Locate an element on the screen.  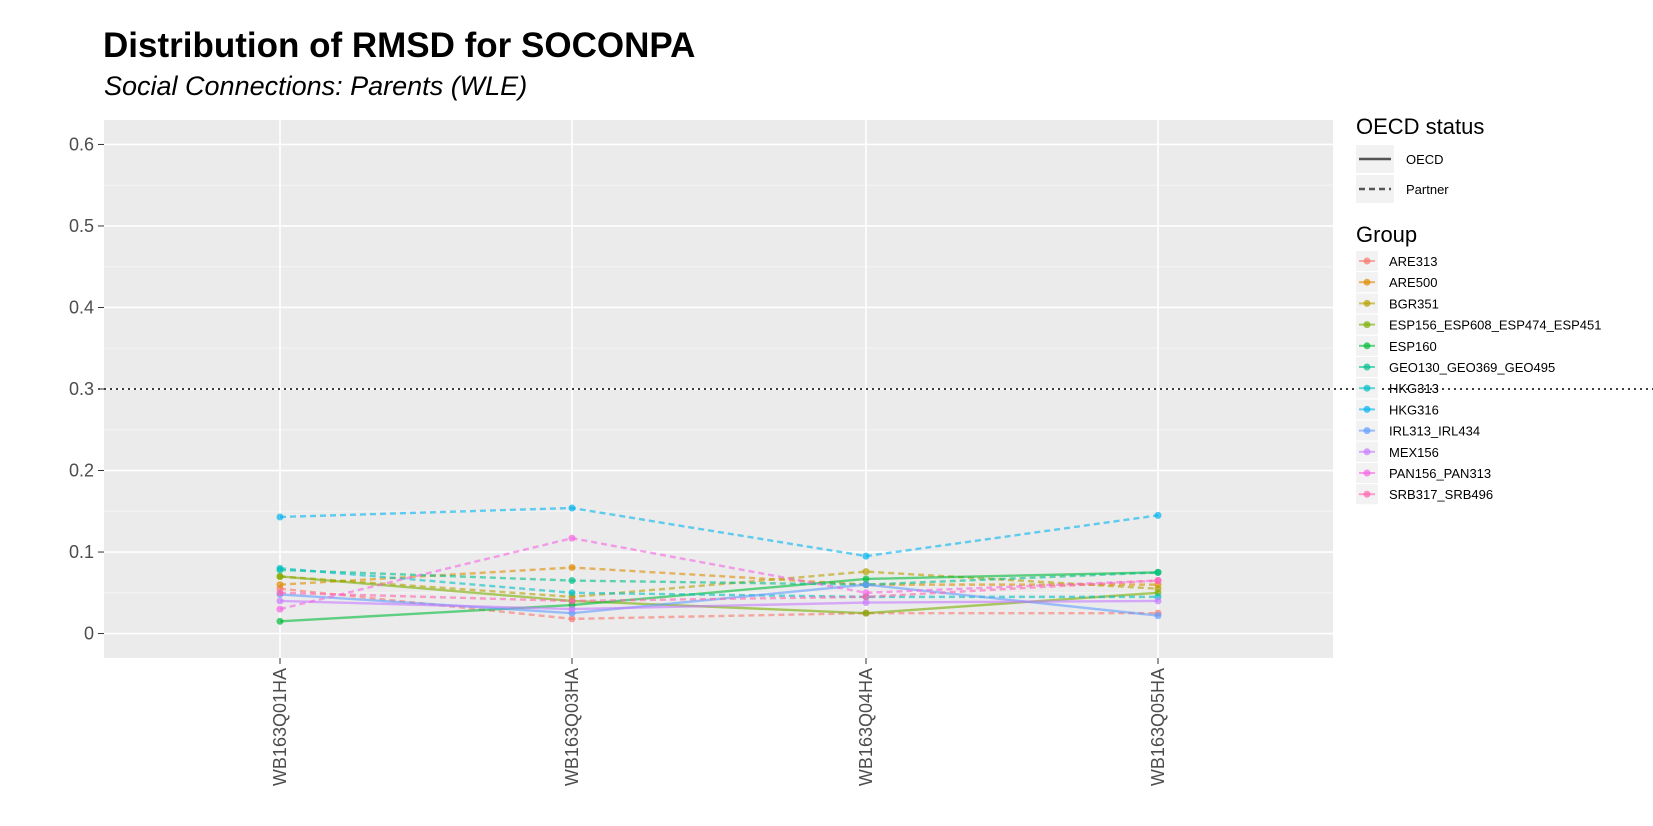
y-tick-label: 0.5 is located at coordinates (81, 226).